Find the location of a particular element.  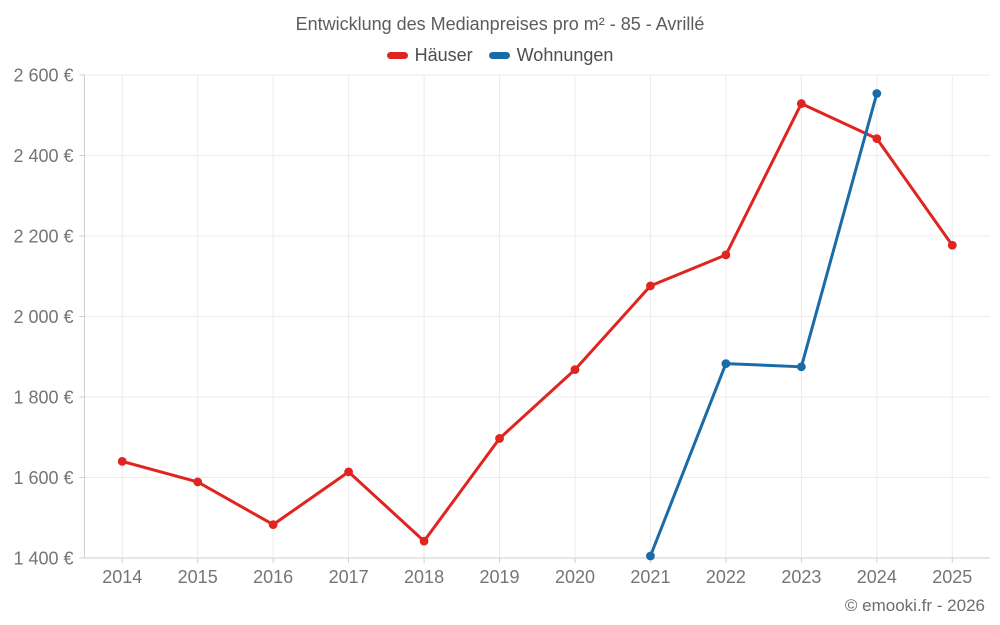

y-tick-label: 2 200 € is located at coordinates (43, 237).